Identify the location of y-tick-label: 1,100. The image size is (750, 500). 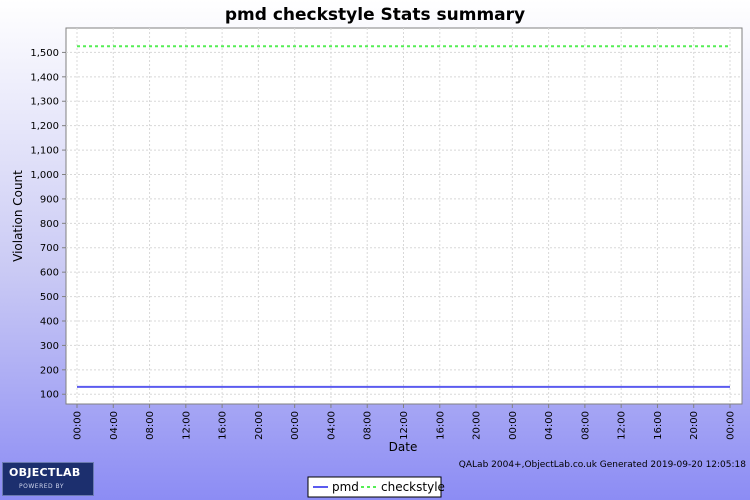
(44, 151).